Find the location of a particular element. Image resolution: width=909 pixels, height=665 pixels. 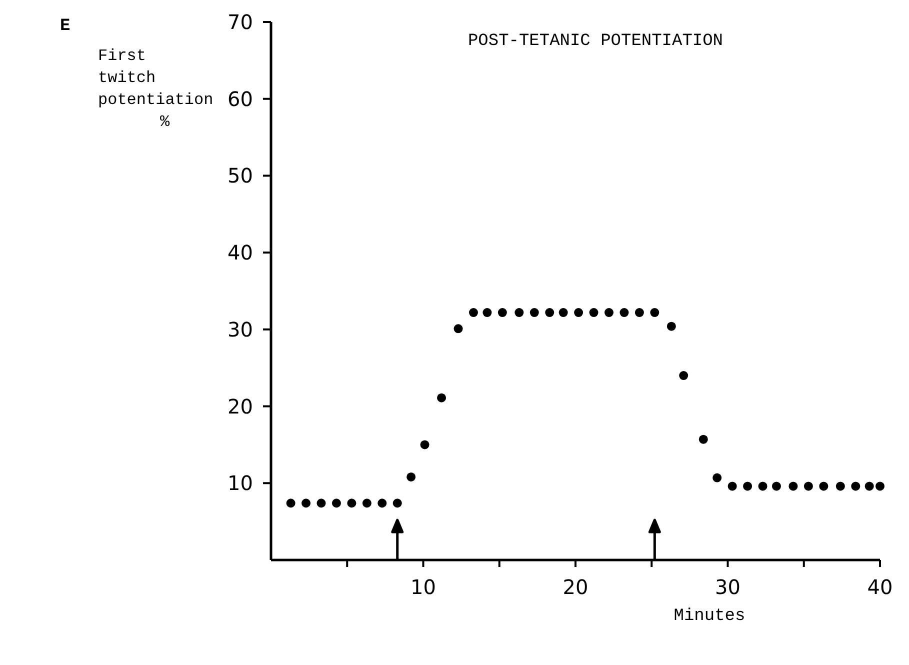

y-axis-title: First twitch potentiation % is located at coordinates (156, 89).